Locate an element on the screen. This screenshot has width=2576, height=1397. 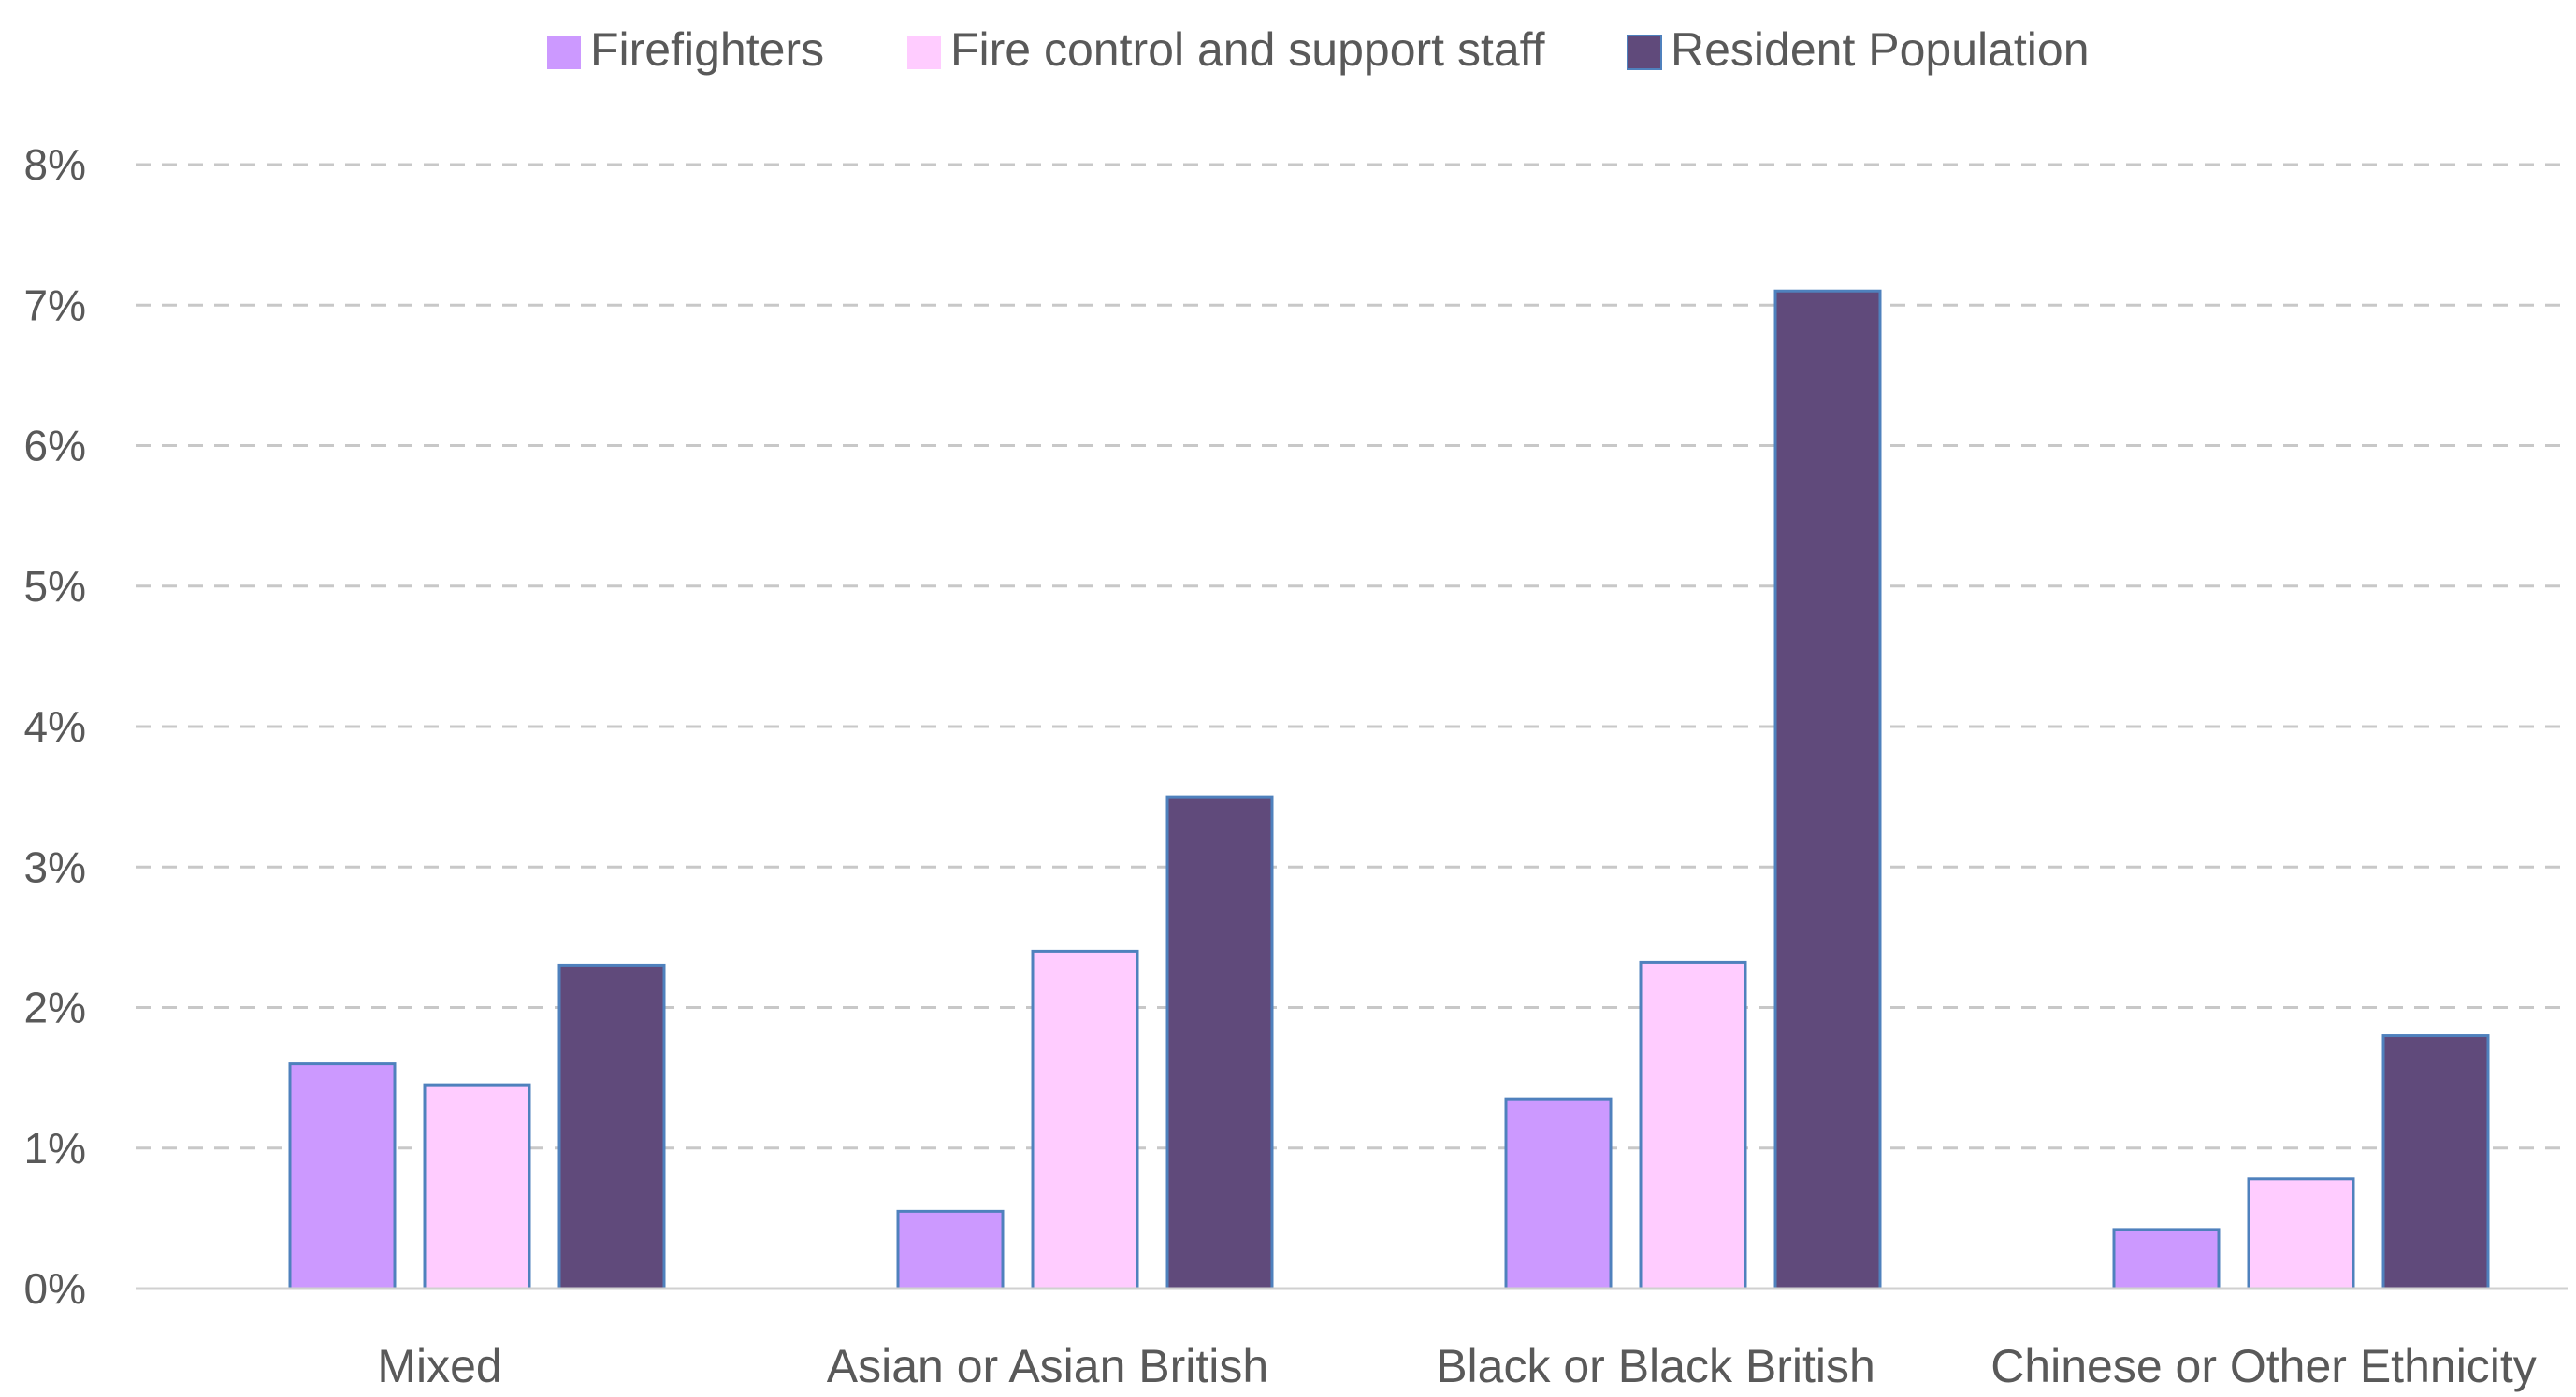
y-tick-label: 8% is located at coordinates (55, 164).